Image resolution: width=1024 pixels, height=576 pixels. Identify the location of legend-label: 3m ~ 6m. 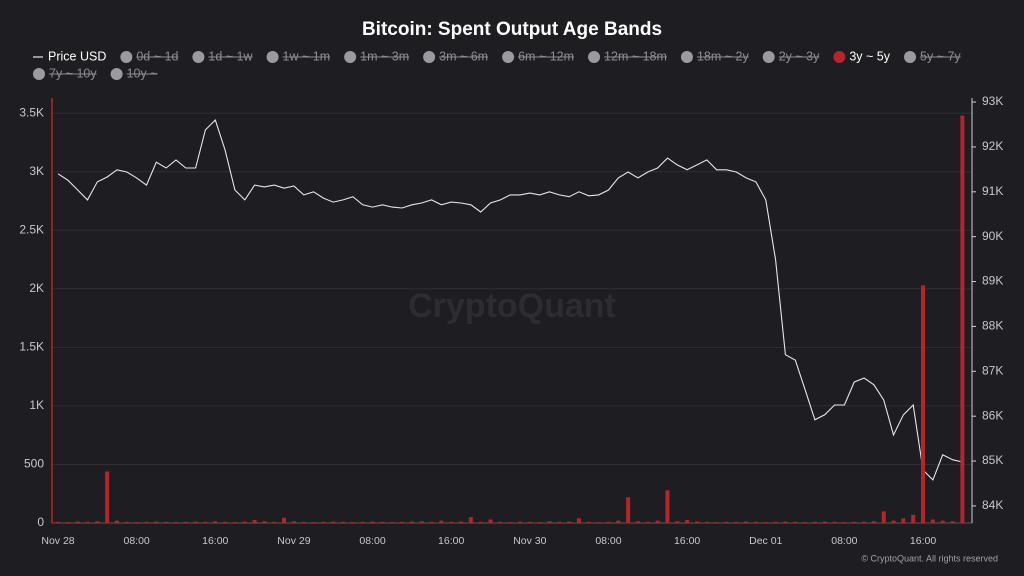
(463, 56).